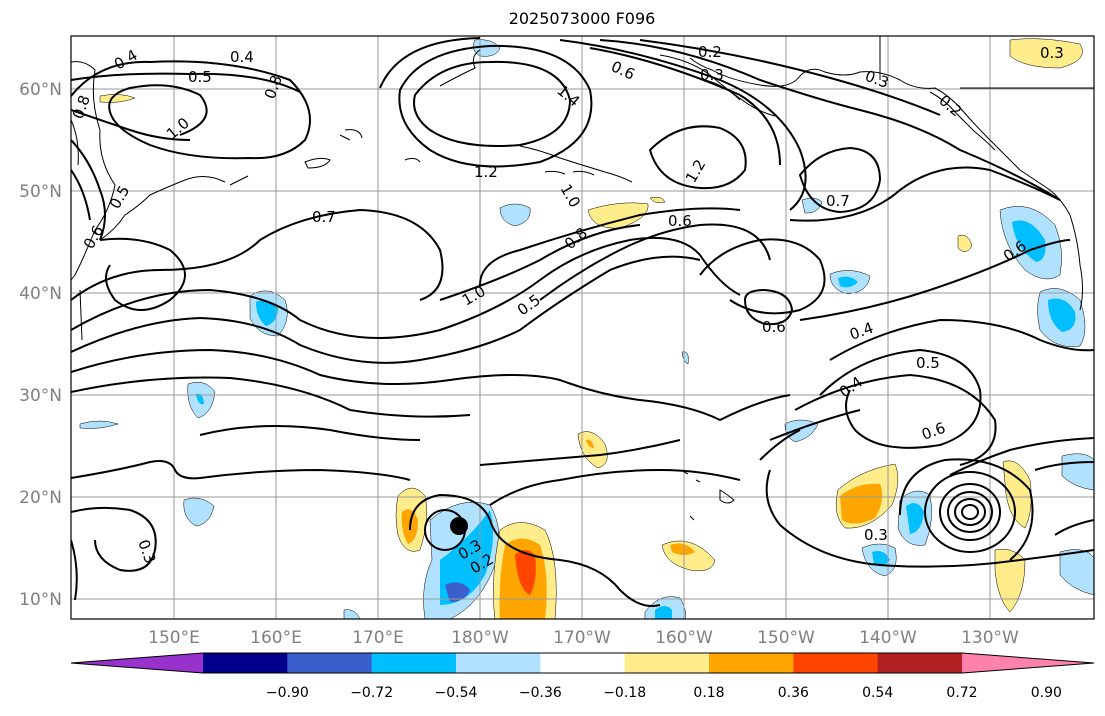 The image size is (1105, 716). What do you see at coordinates (710, 52) in the screenshot?
I see `contour-label: 0.2` at bounding box center [710, 52].